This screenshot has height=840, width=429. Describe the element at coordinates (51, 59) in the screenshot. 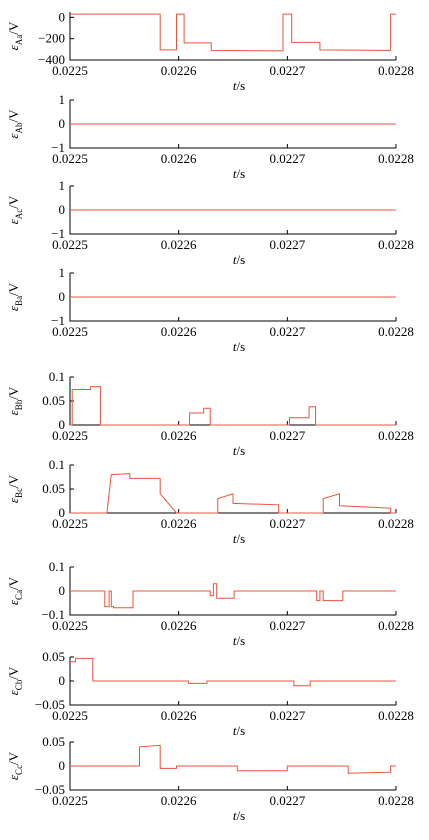

I see `y-tick-label: −400` at that location.